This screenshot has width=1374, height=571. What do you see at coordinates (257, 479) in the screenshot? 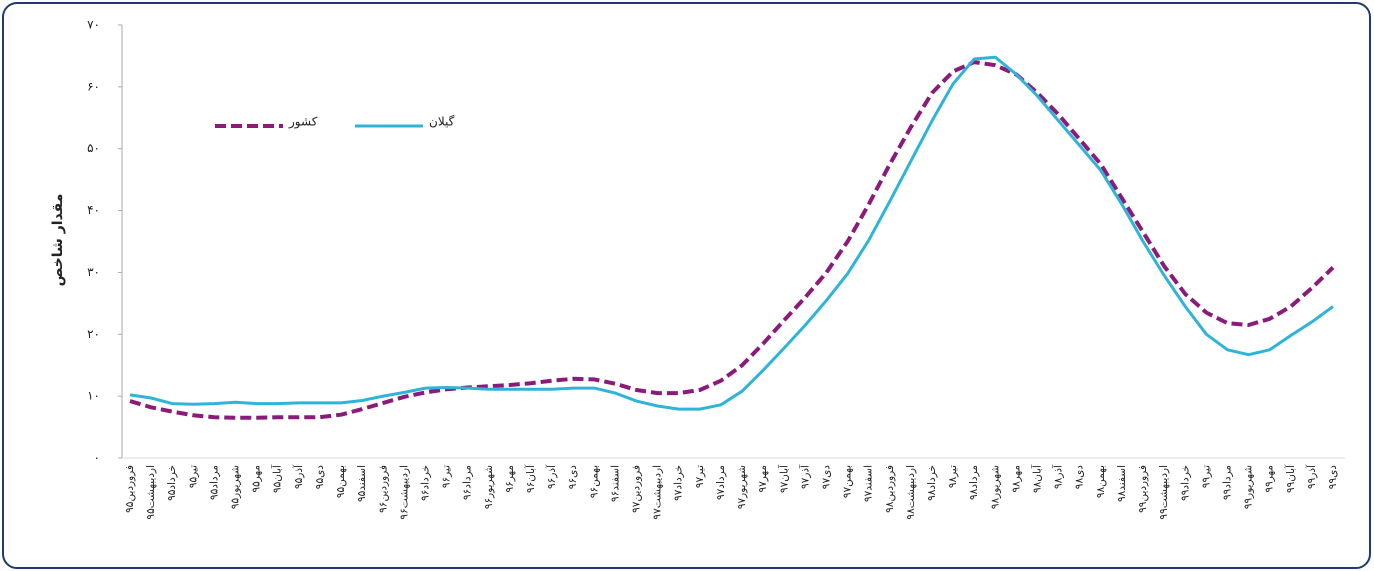
I see `x-tick-label: مهر۹۵` at bounding box center [257, 479].